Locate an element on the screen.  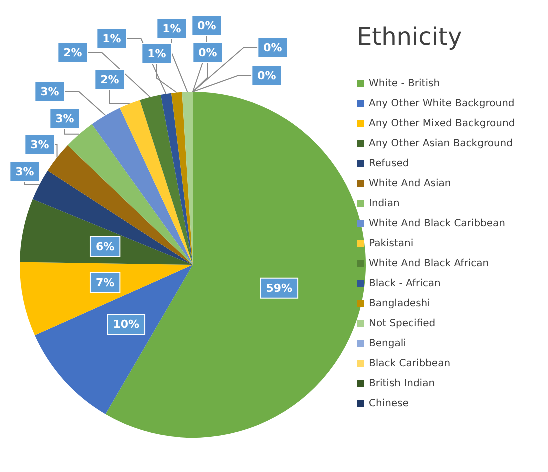
legend-label: Refused is located at coordinates (389, 164).